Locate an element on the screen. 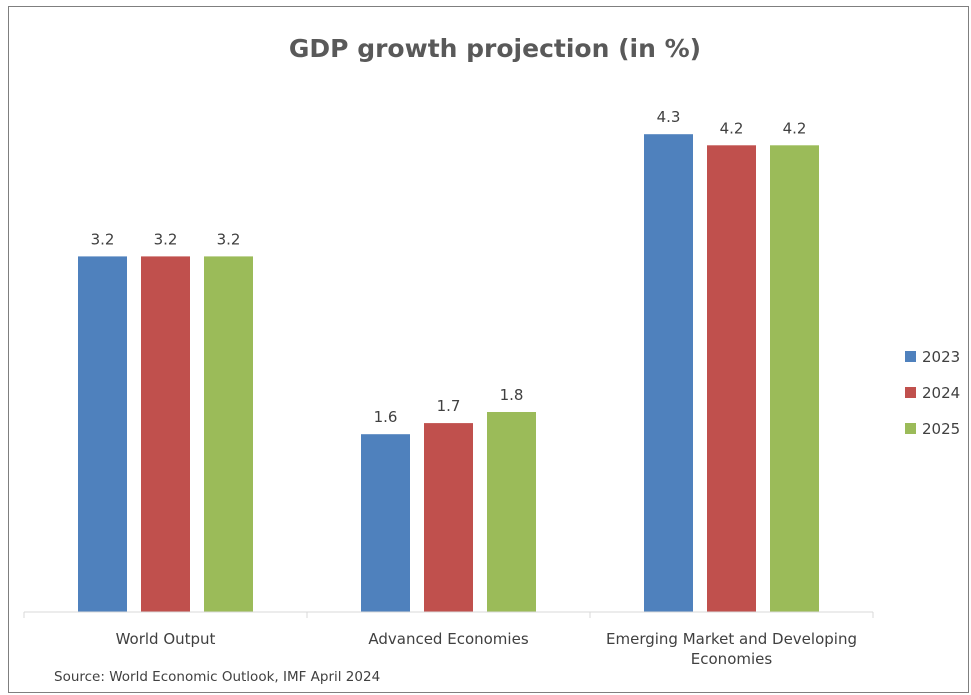 The width and height of the screenshot is (971, 695). data-label-2024-1: 1.7 is located at coordinates (449, 406).